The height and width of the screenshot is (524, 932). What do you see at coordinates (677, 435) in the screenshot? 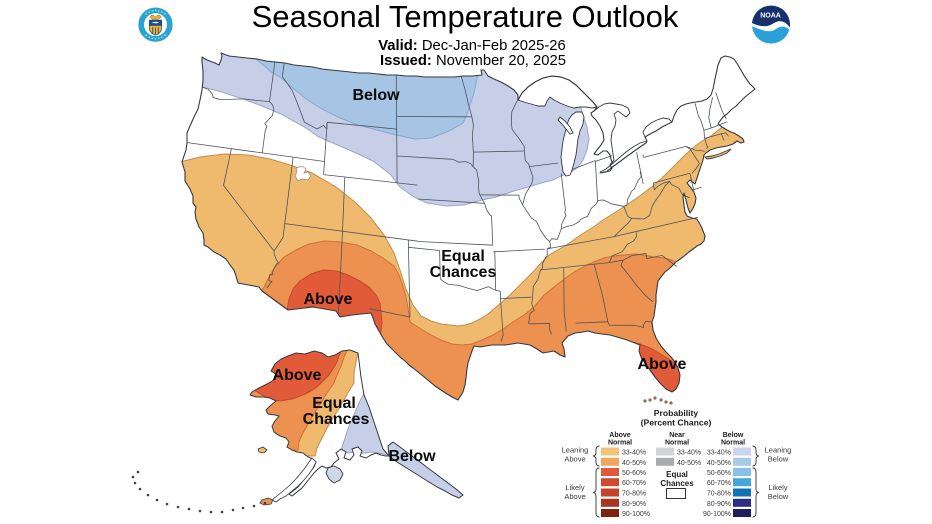
I see `svg-text: Near` at bounding box center [677, 435].